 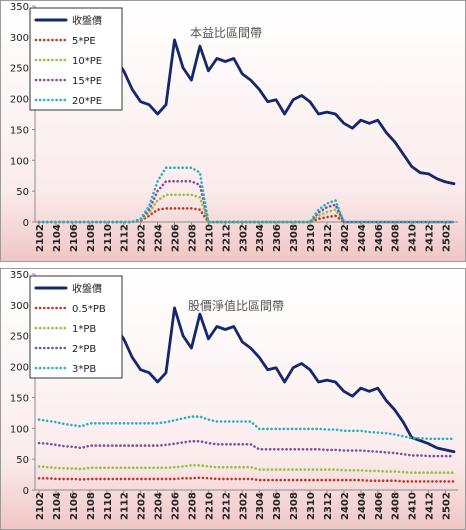 What do you see at coordinates (87, 101) in the screenshot?
I see `legend-label: 20*PE` at bounding box center [87, 101].